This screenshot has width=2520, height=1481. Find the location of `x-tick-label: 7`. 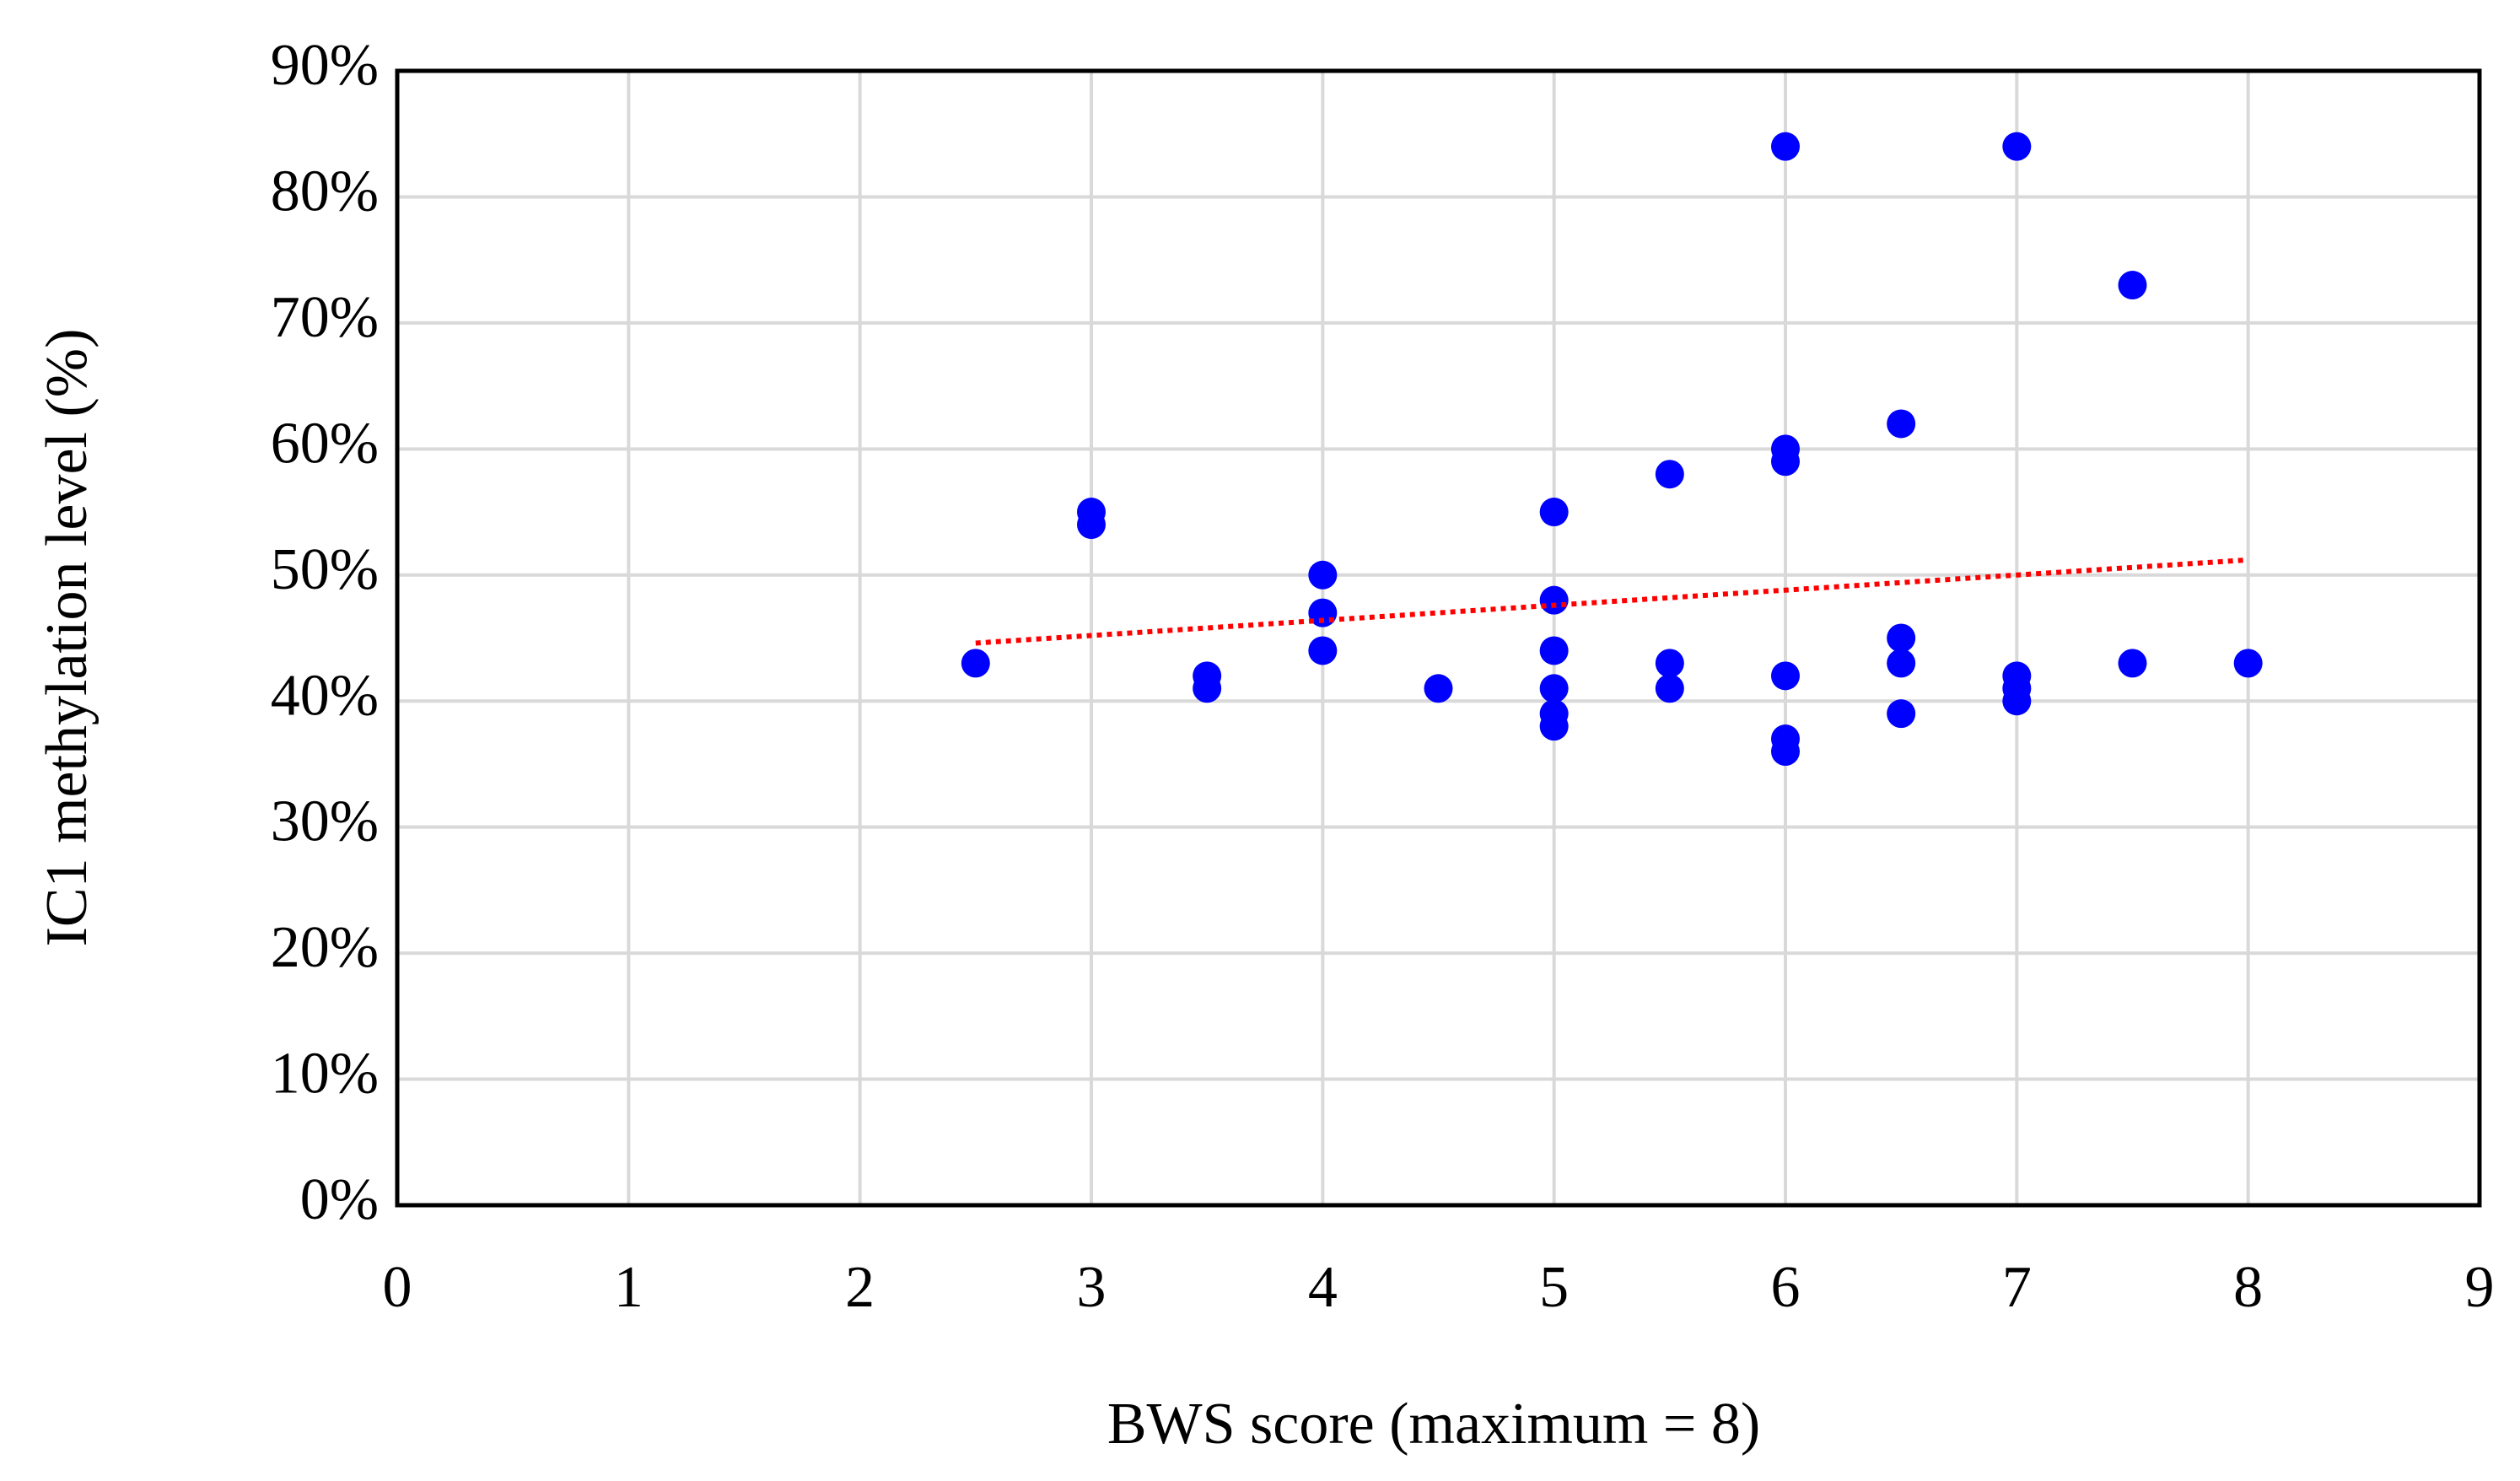

x-tick-label: 7 is located at coordinates (2017, 1288).